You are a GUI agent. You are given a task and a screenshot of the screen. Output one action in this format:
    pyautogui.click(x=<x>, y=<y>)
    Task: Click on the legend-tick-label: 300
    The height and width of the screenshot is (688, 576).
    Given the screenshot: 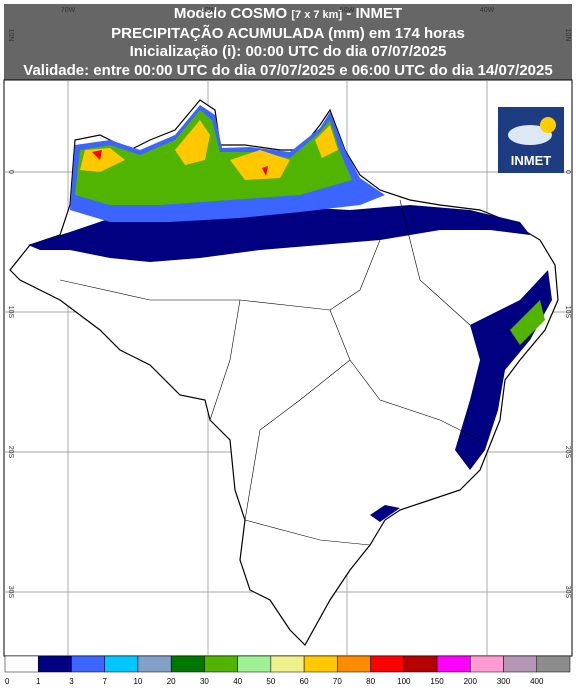 What is the action you would take?
    pyautogui.click(x=504, y=681)
    